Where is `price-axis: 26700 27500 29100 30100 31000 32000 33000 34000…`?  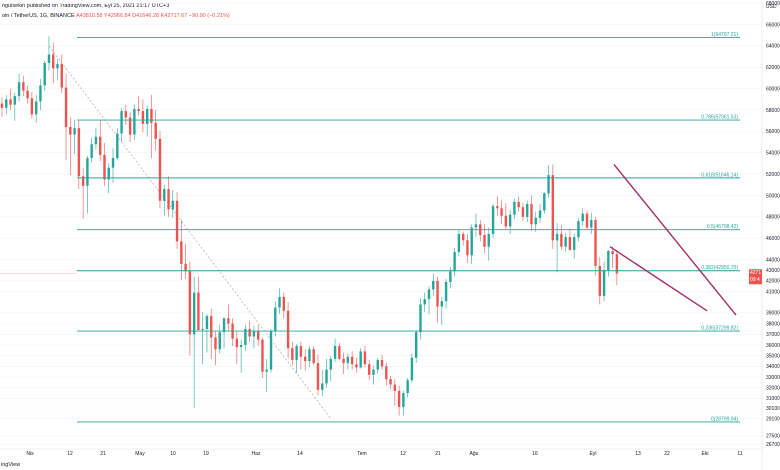
price-axis: 26700 27500 29100 30100 31000 32000 33000 34000… is located at coordinates (773, 224).